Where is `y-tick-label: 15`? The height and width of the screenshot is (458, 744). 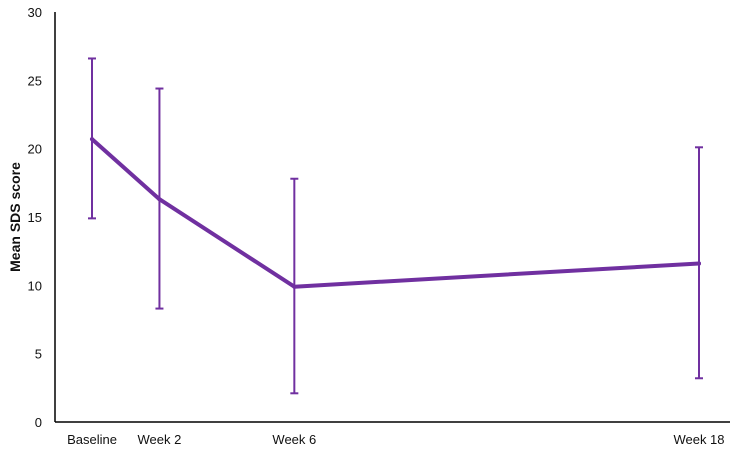
y-tick-label: 15 is located at coordinates (35, 217).